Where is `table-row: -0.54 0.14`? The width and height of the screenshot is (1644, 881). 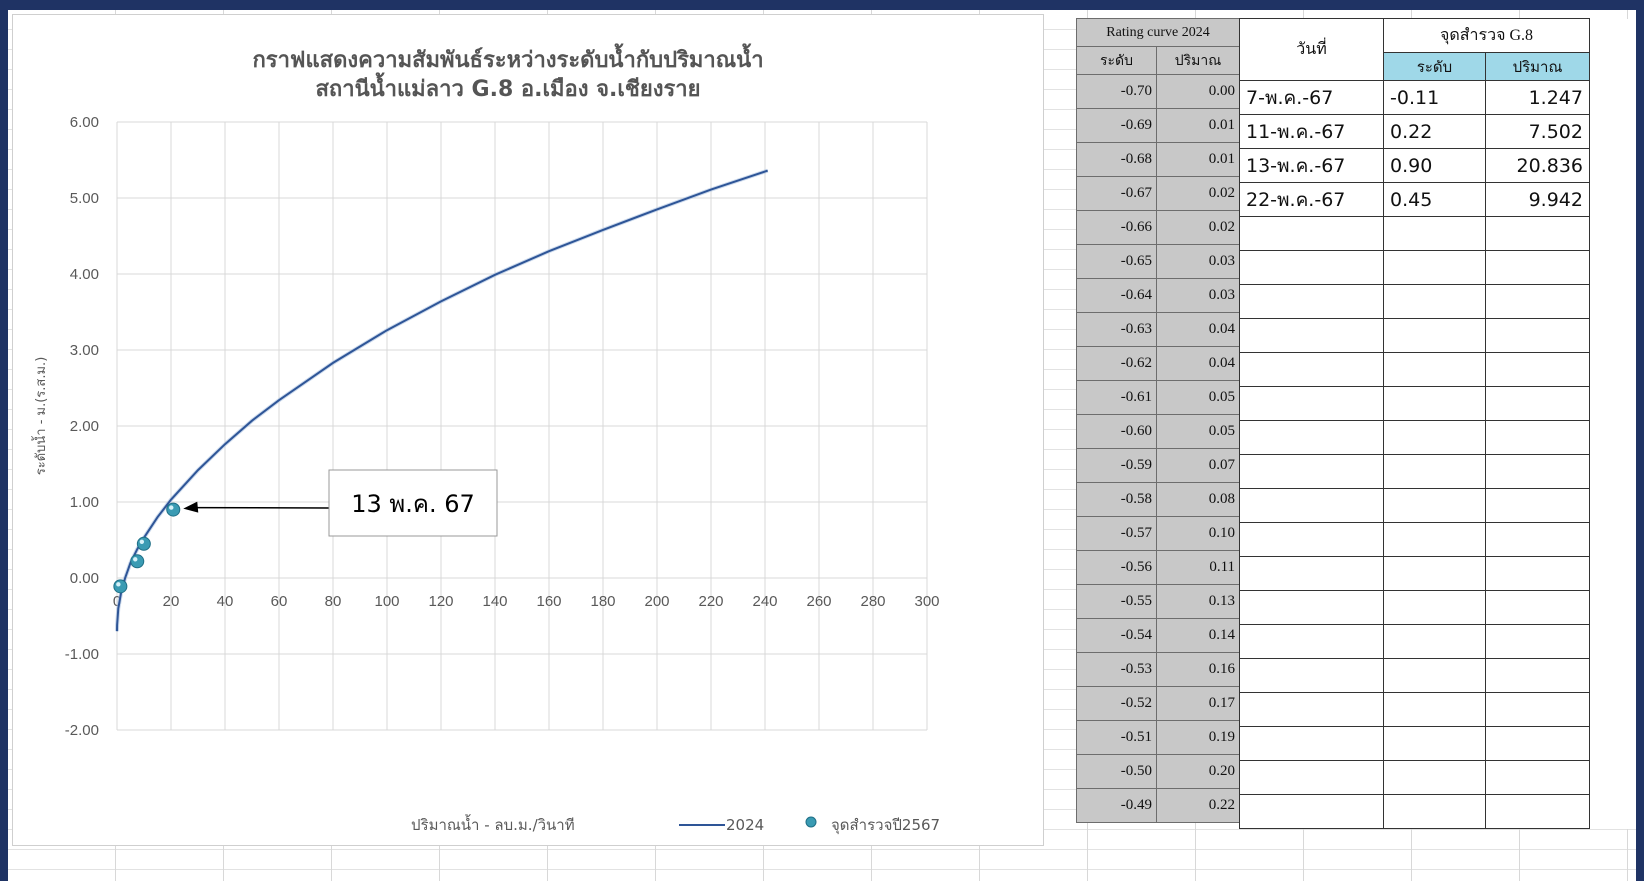
table-row: -0.54 0.14 is located at coordinates (1158, 635).